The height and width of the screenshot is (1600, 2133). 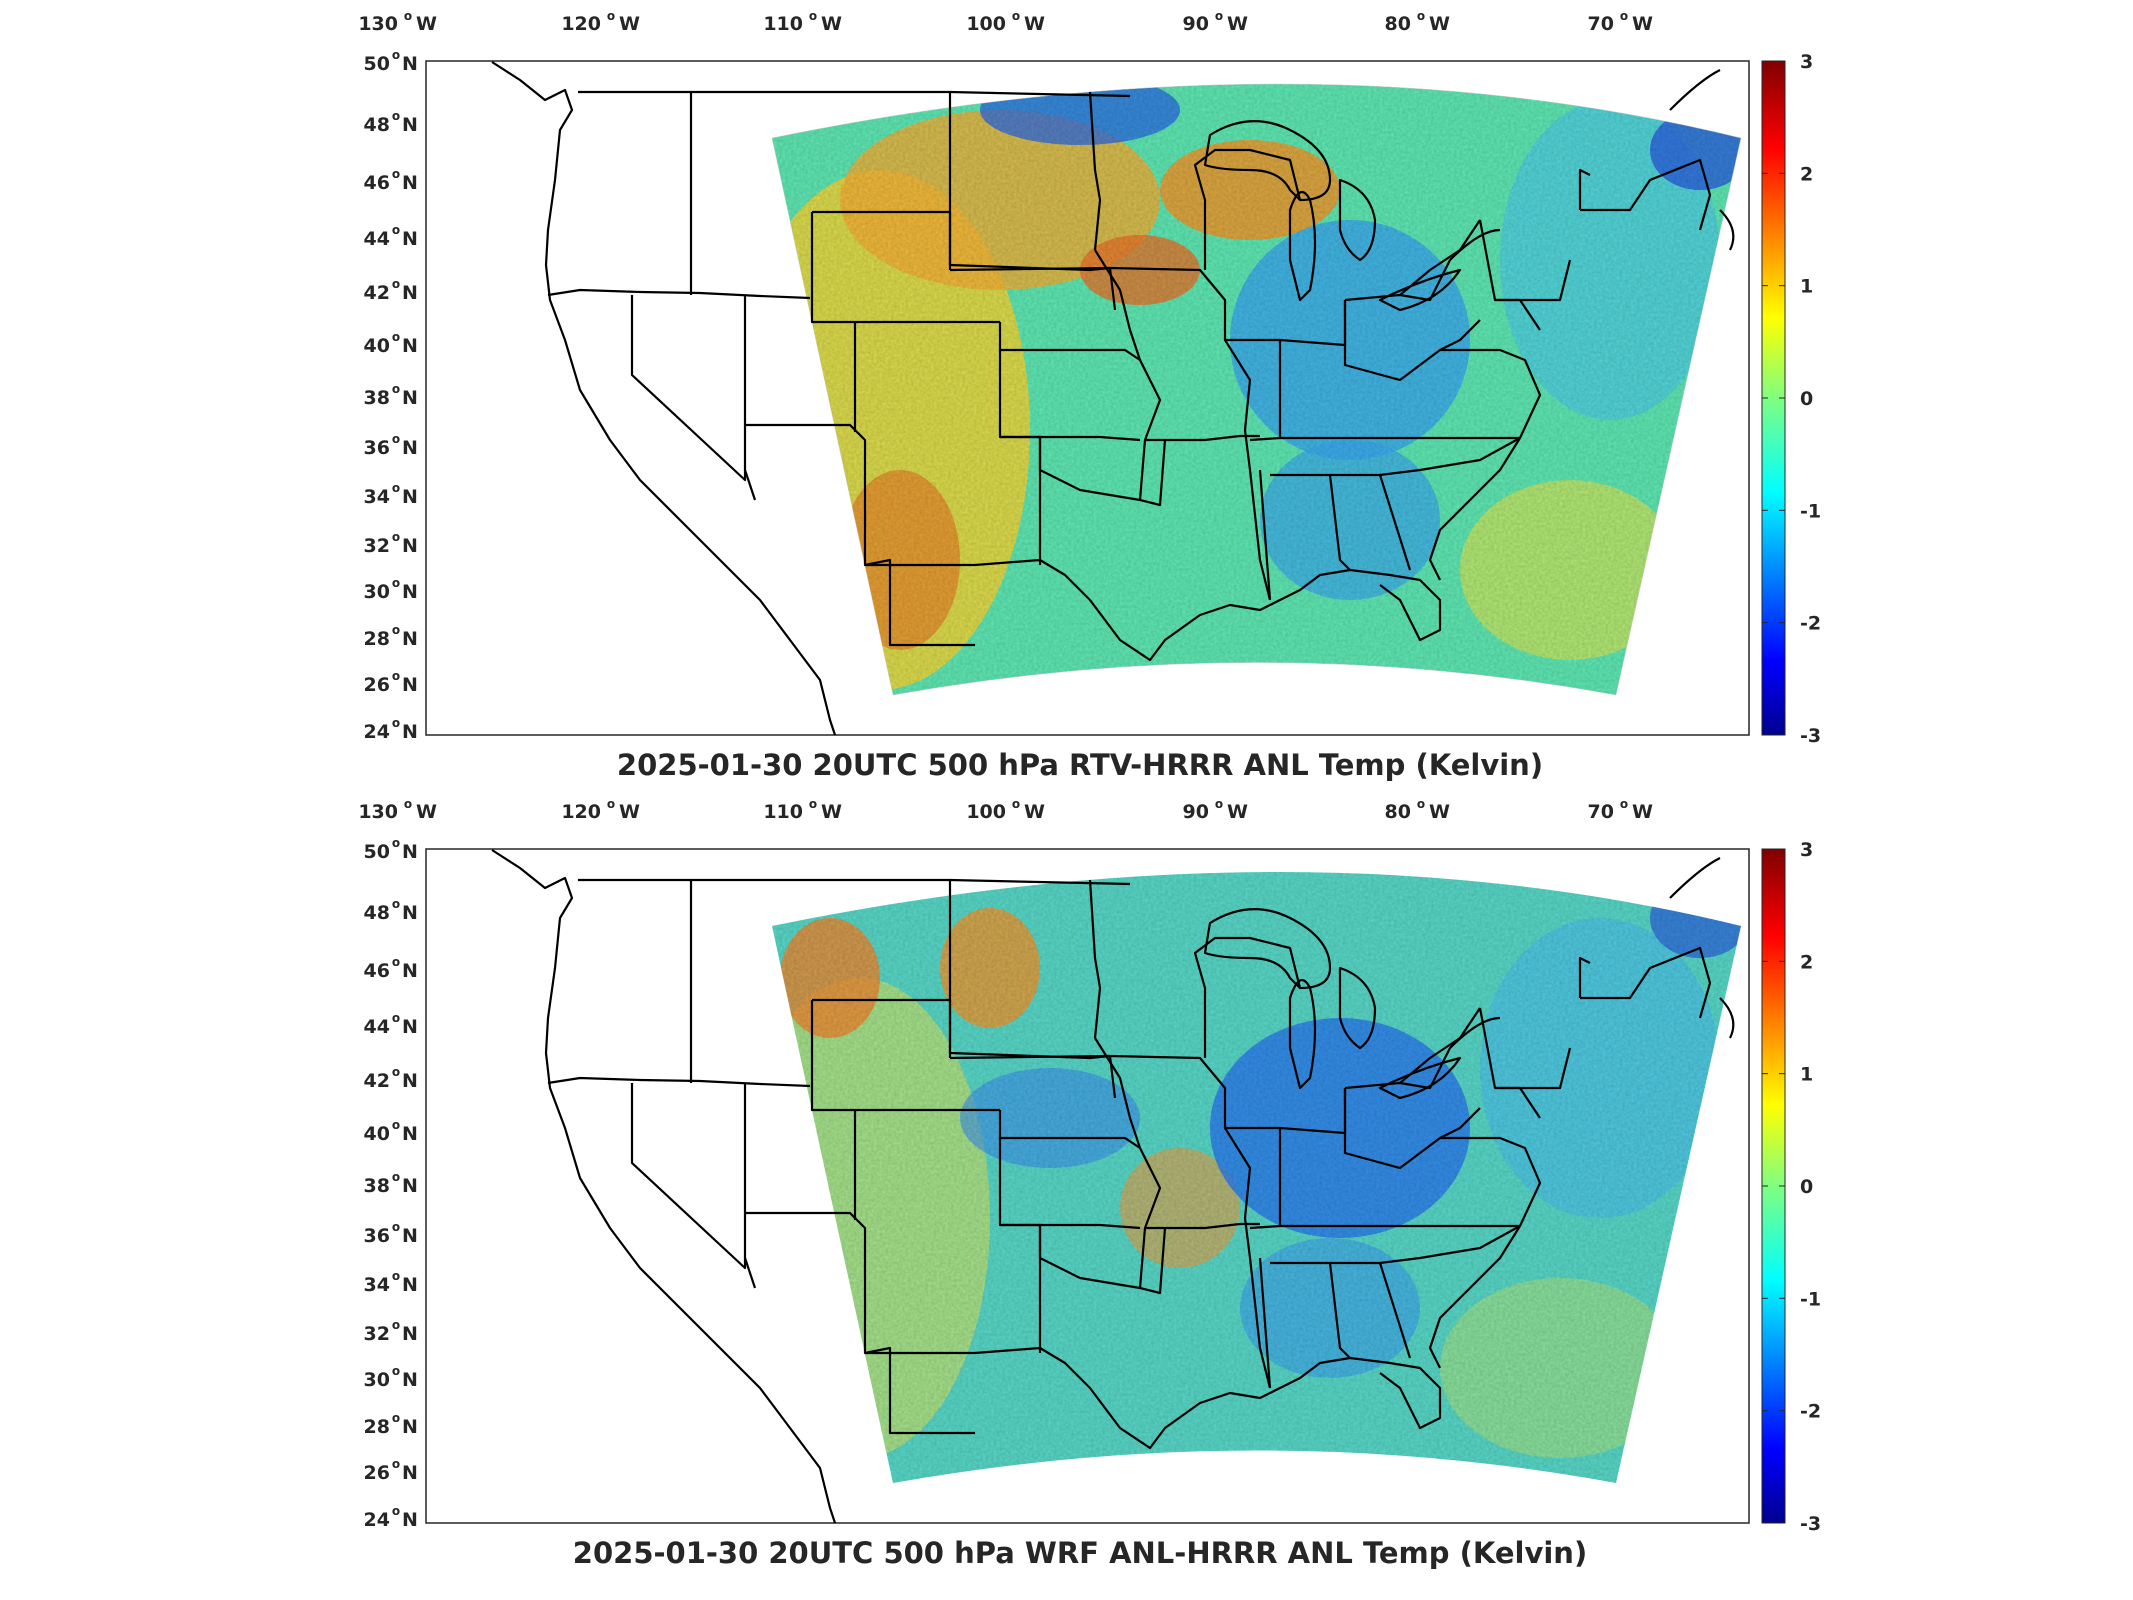 I want to click on lat-label: 30, so click(x=377, y=592).